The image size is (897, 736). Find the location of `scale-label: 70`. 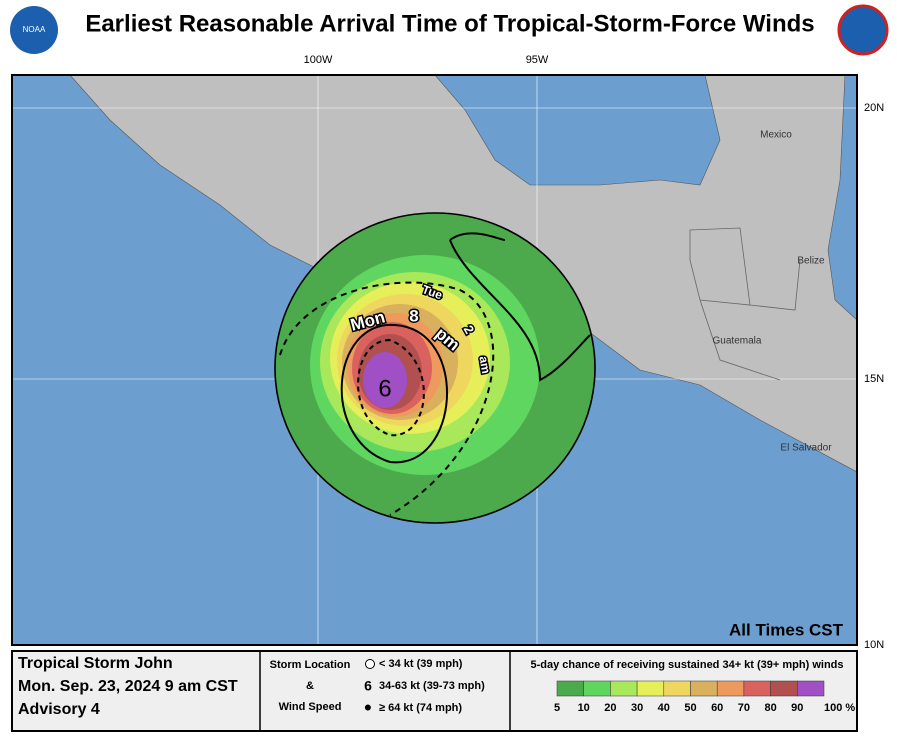

scale-label: 70 is located at coordinates (744, 708).